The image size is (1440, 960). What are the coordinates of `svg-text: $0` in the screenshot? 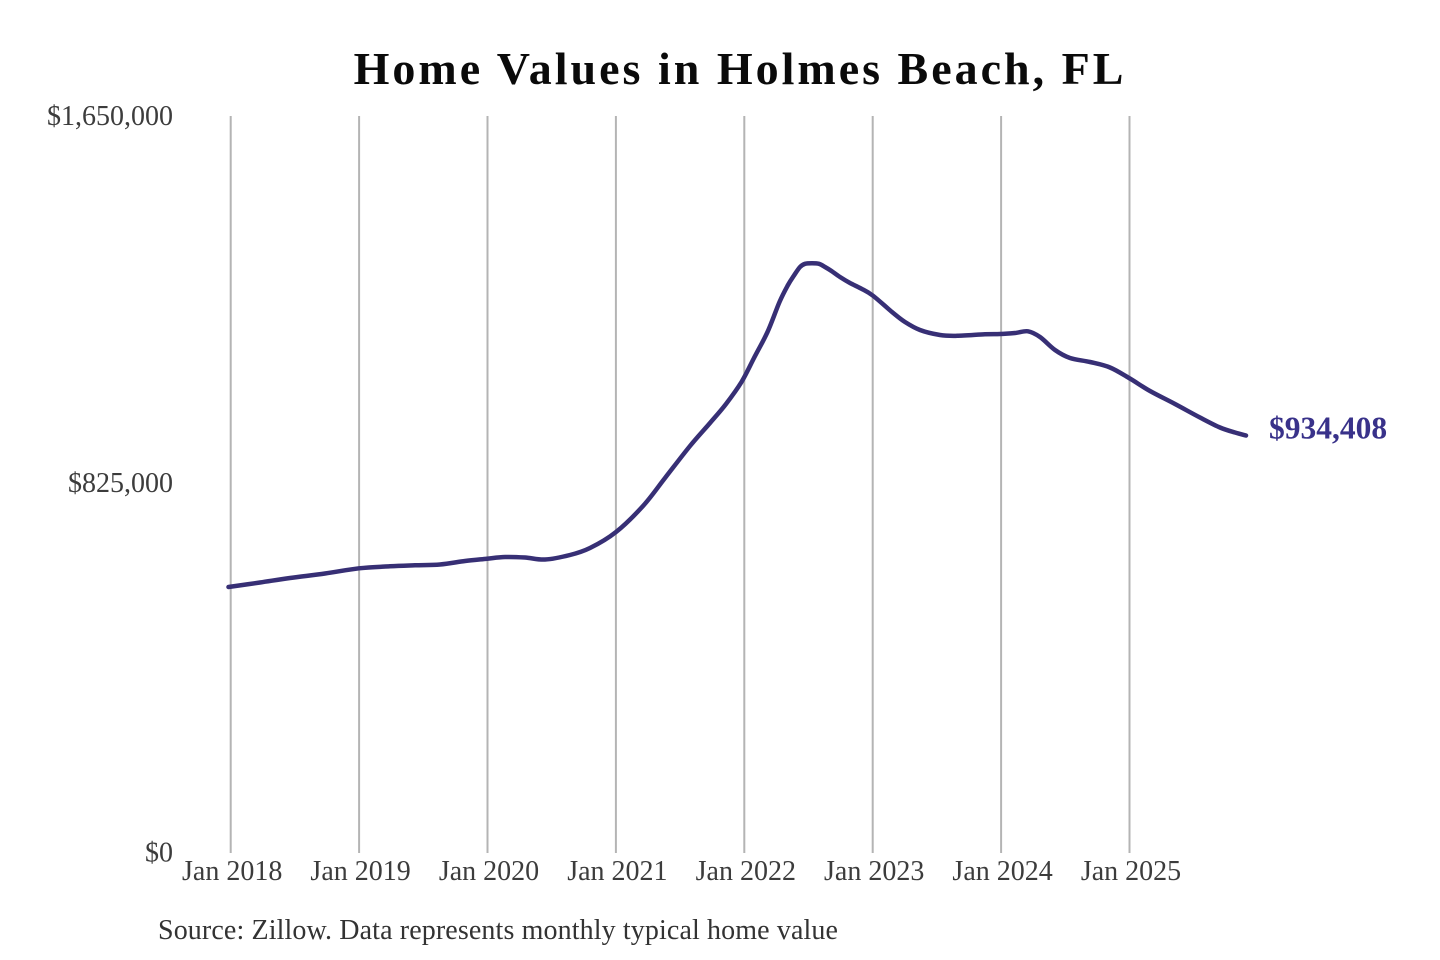 It's located at (159, 853).